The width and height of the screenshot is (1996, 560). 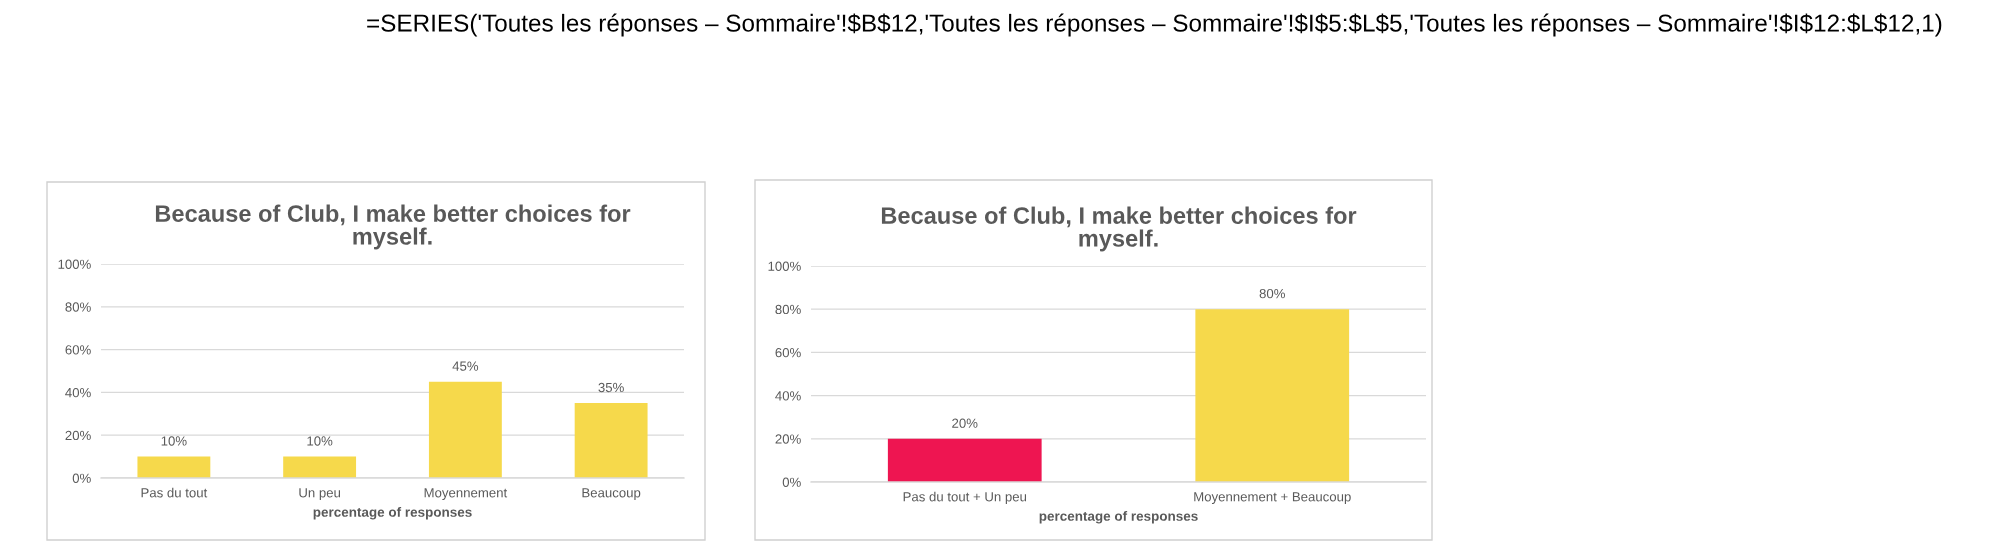 What do you see at coordinates (1272, 293) in the screenshot?
I see `data-label: 80%` at bounding box center [1272, 293].